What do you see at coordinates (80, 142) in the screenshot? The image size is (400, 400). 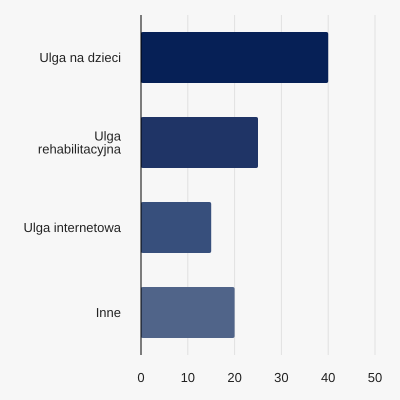 I see `y-tick-label: Ulga rehabilitacyjna` at bounding box center [80, 142].